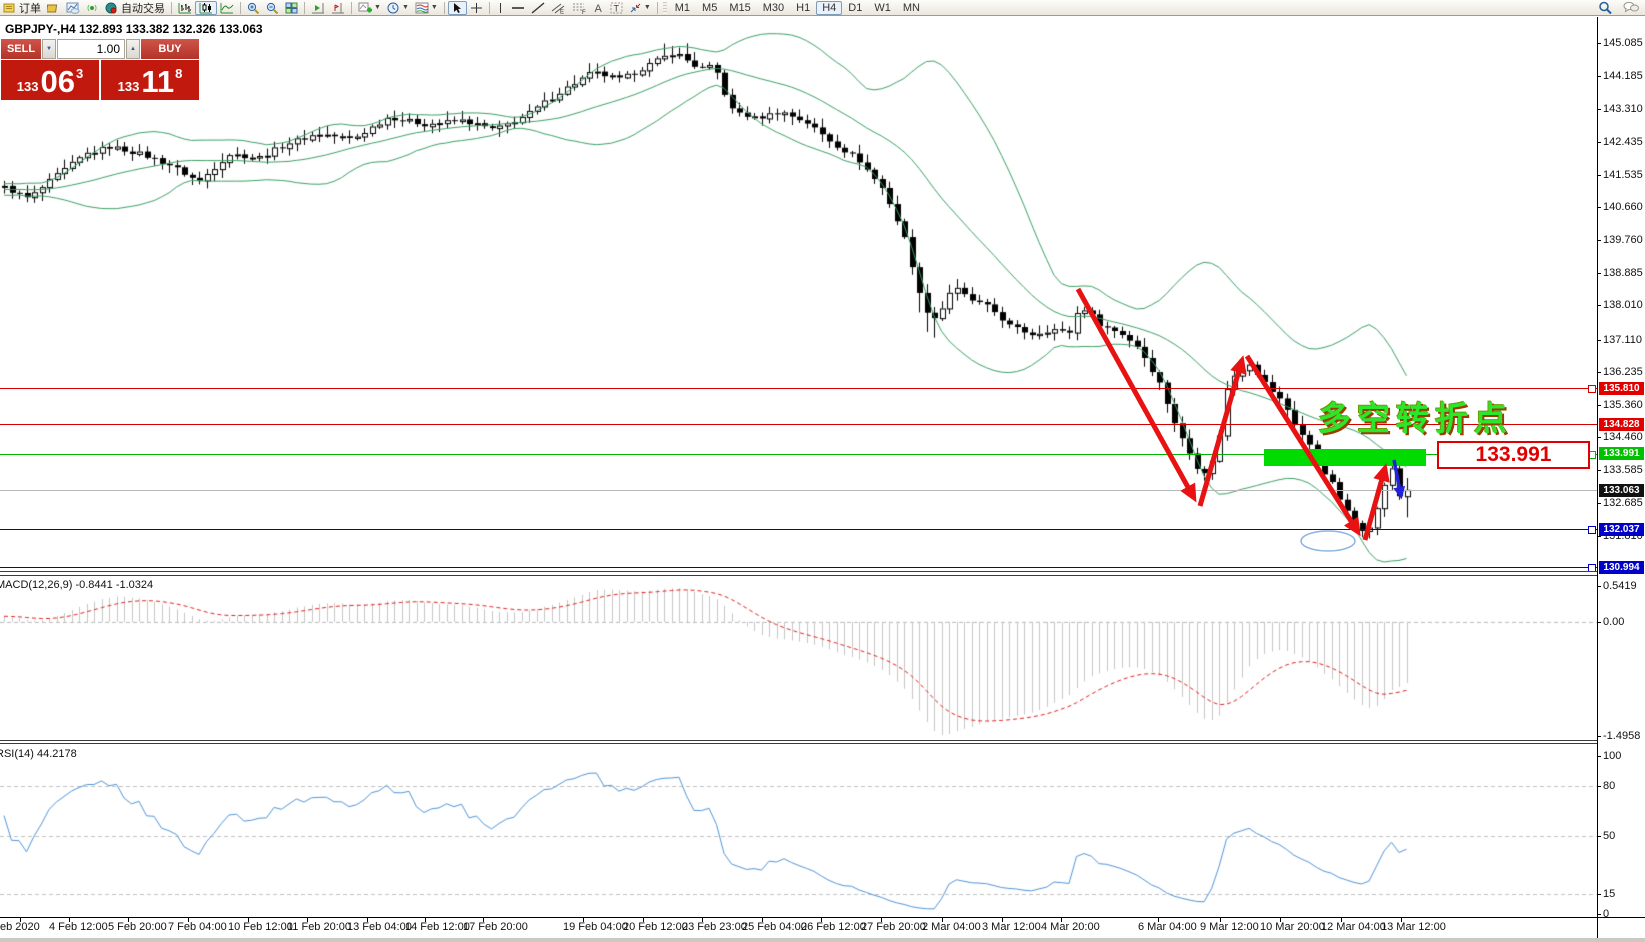 Image resolution: width=1645 pixels, height=942 pixels. I want to click on bar-chart-button, so click(185, 8).